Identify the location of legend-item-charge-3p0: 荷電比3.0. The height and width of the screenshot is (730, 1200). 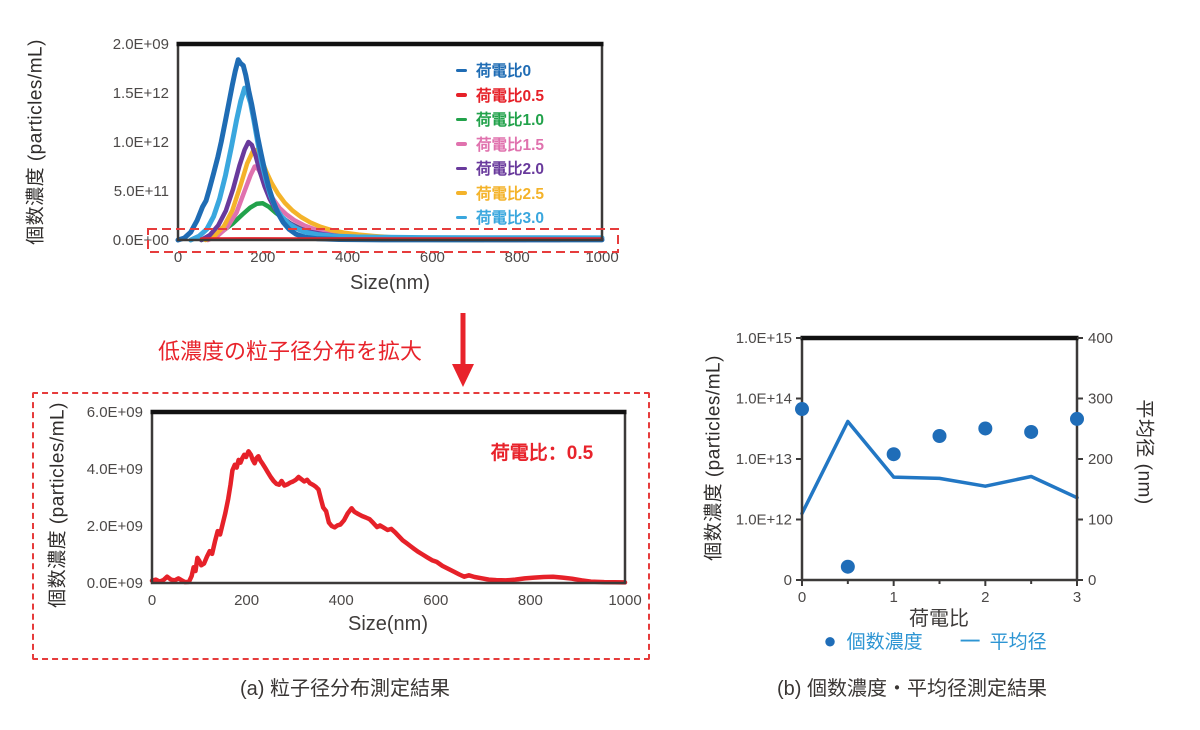
(500, 217).